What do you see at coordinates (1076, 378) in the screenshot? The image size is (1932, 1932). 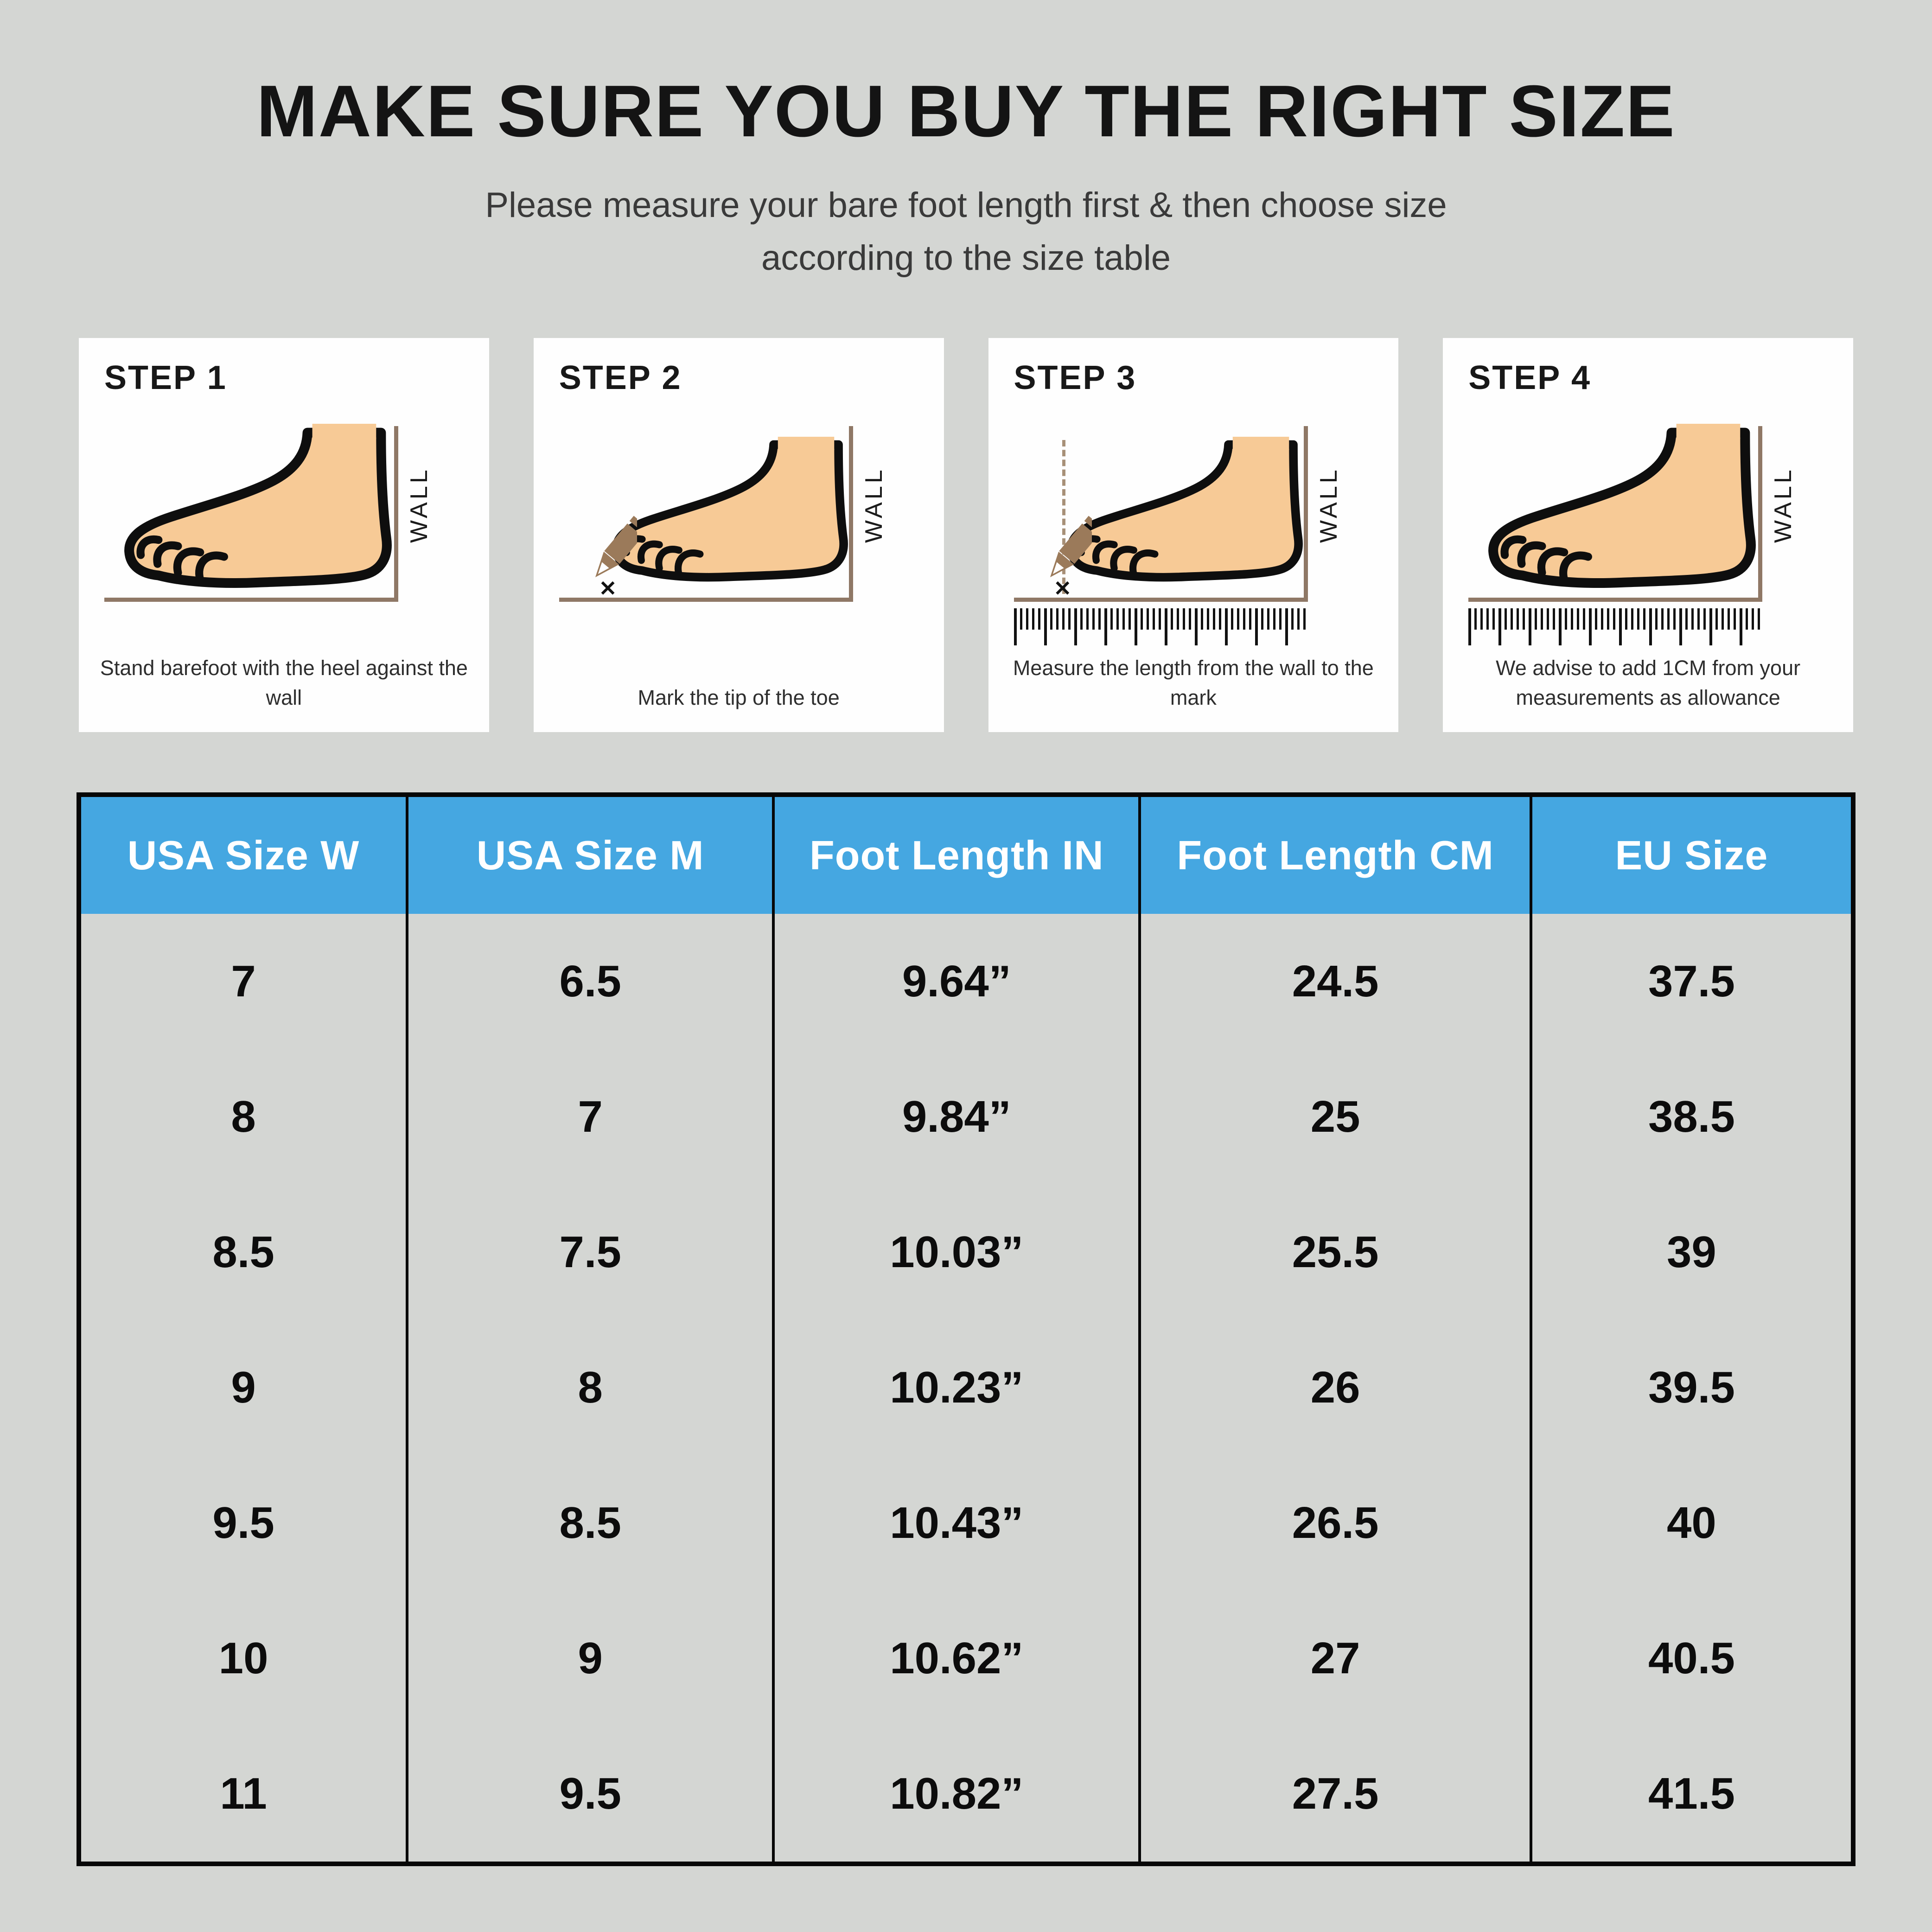 I see `step-3-label: STEP 3` at bounding box center [1076, 378].